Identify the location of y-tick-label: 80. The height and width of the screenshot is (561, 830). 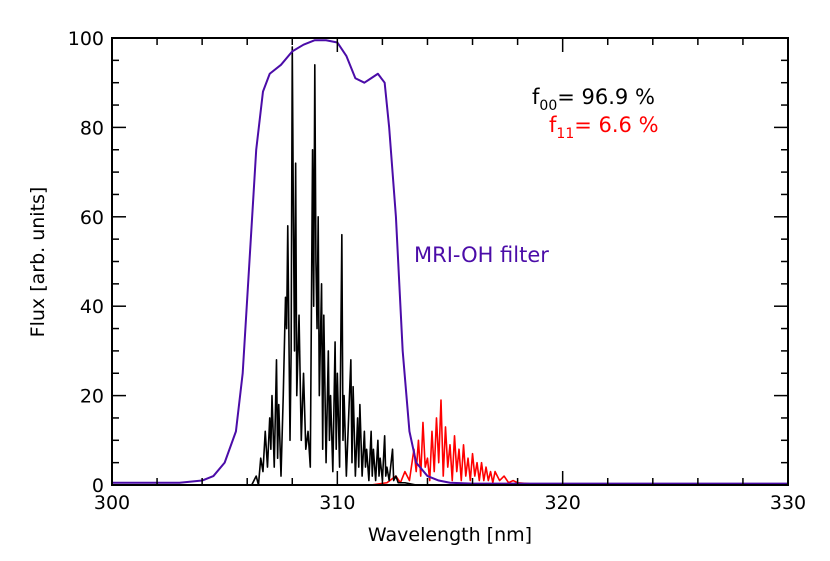
(92, 128).